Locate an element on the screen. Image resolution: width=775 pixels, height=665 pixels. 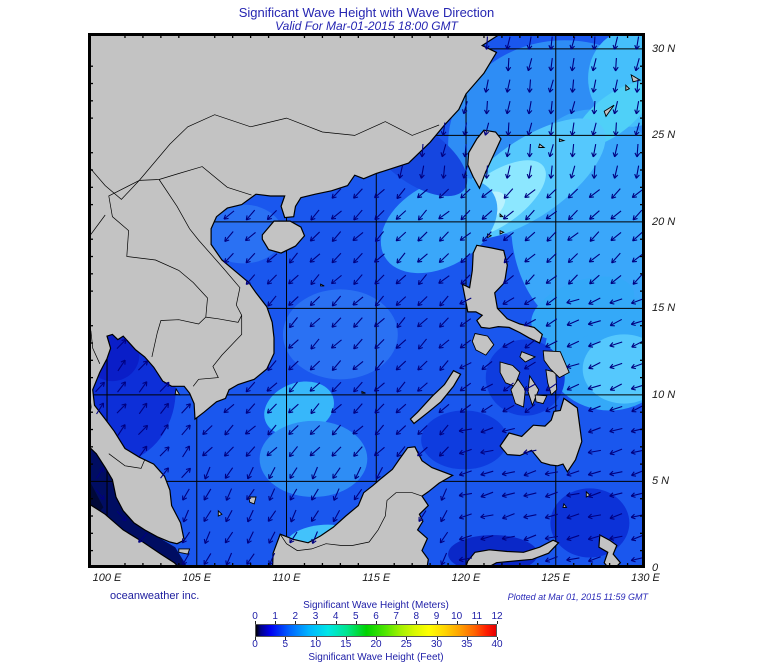
legend-tick-label: 1 is located at coordinates (275, 616).